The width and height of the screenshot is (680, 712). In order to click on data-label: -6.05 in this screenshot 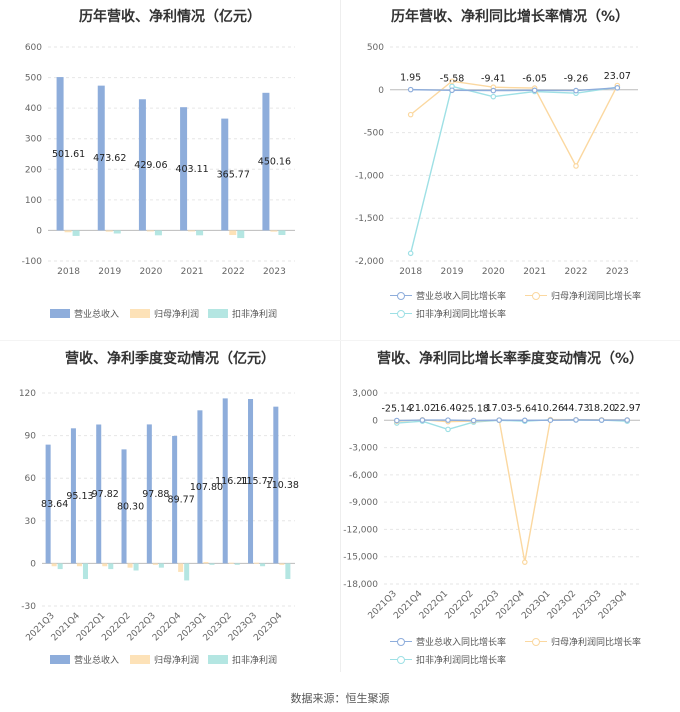, I will do `click(534, 78)`.